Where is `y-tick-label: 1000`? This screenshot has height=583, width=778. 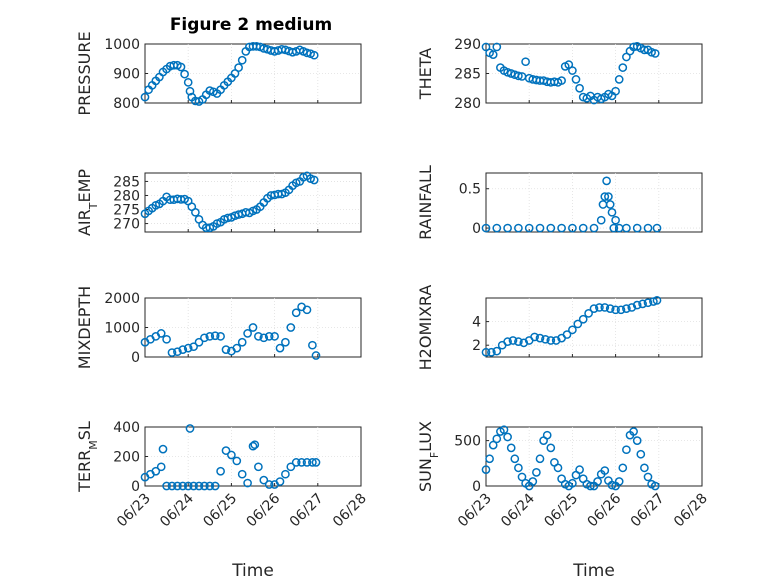 y-tick-label: 1000 is located at coordinates (122, 329).